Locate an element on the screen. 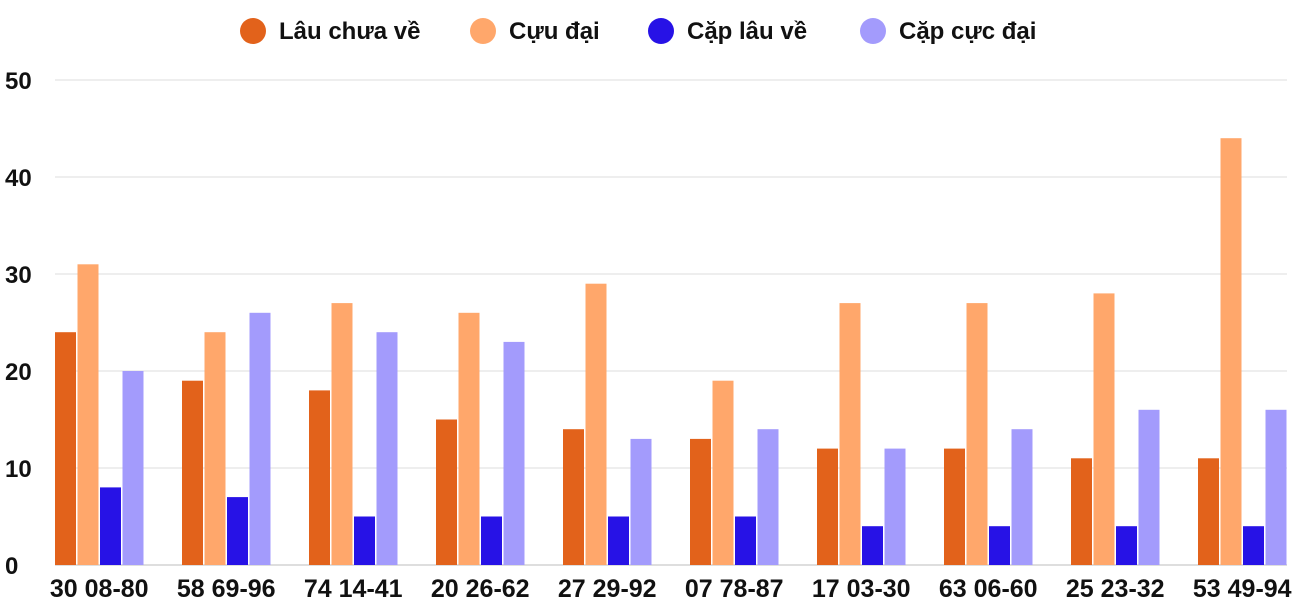  x-tick-label: 74 14-41 is located at coordinates (353, 587).